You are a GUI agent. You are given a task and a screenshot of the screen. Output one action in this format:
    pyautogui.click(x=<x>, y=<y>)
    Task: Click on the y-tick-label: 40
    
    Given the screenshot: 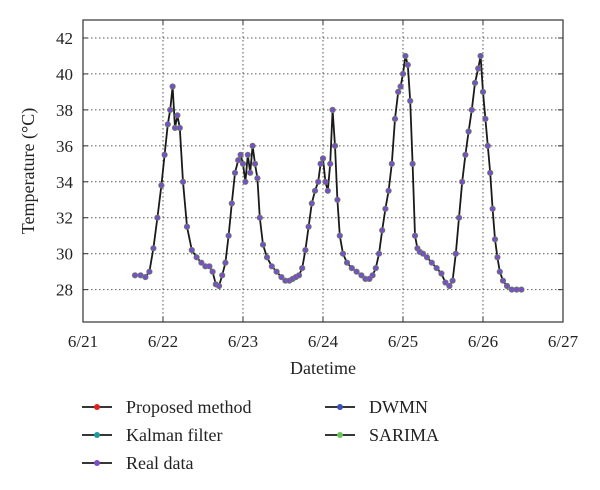 What is the action you would take?
    pyautogui.click(x=64, y=74)
    